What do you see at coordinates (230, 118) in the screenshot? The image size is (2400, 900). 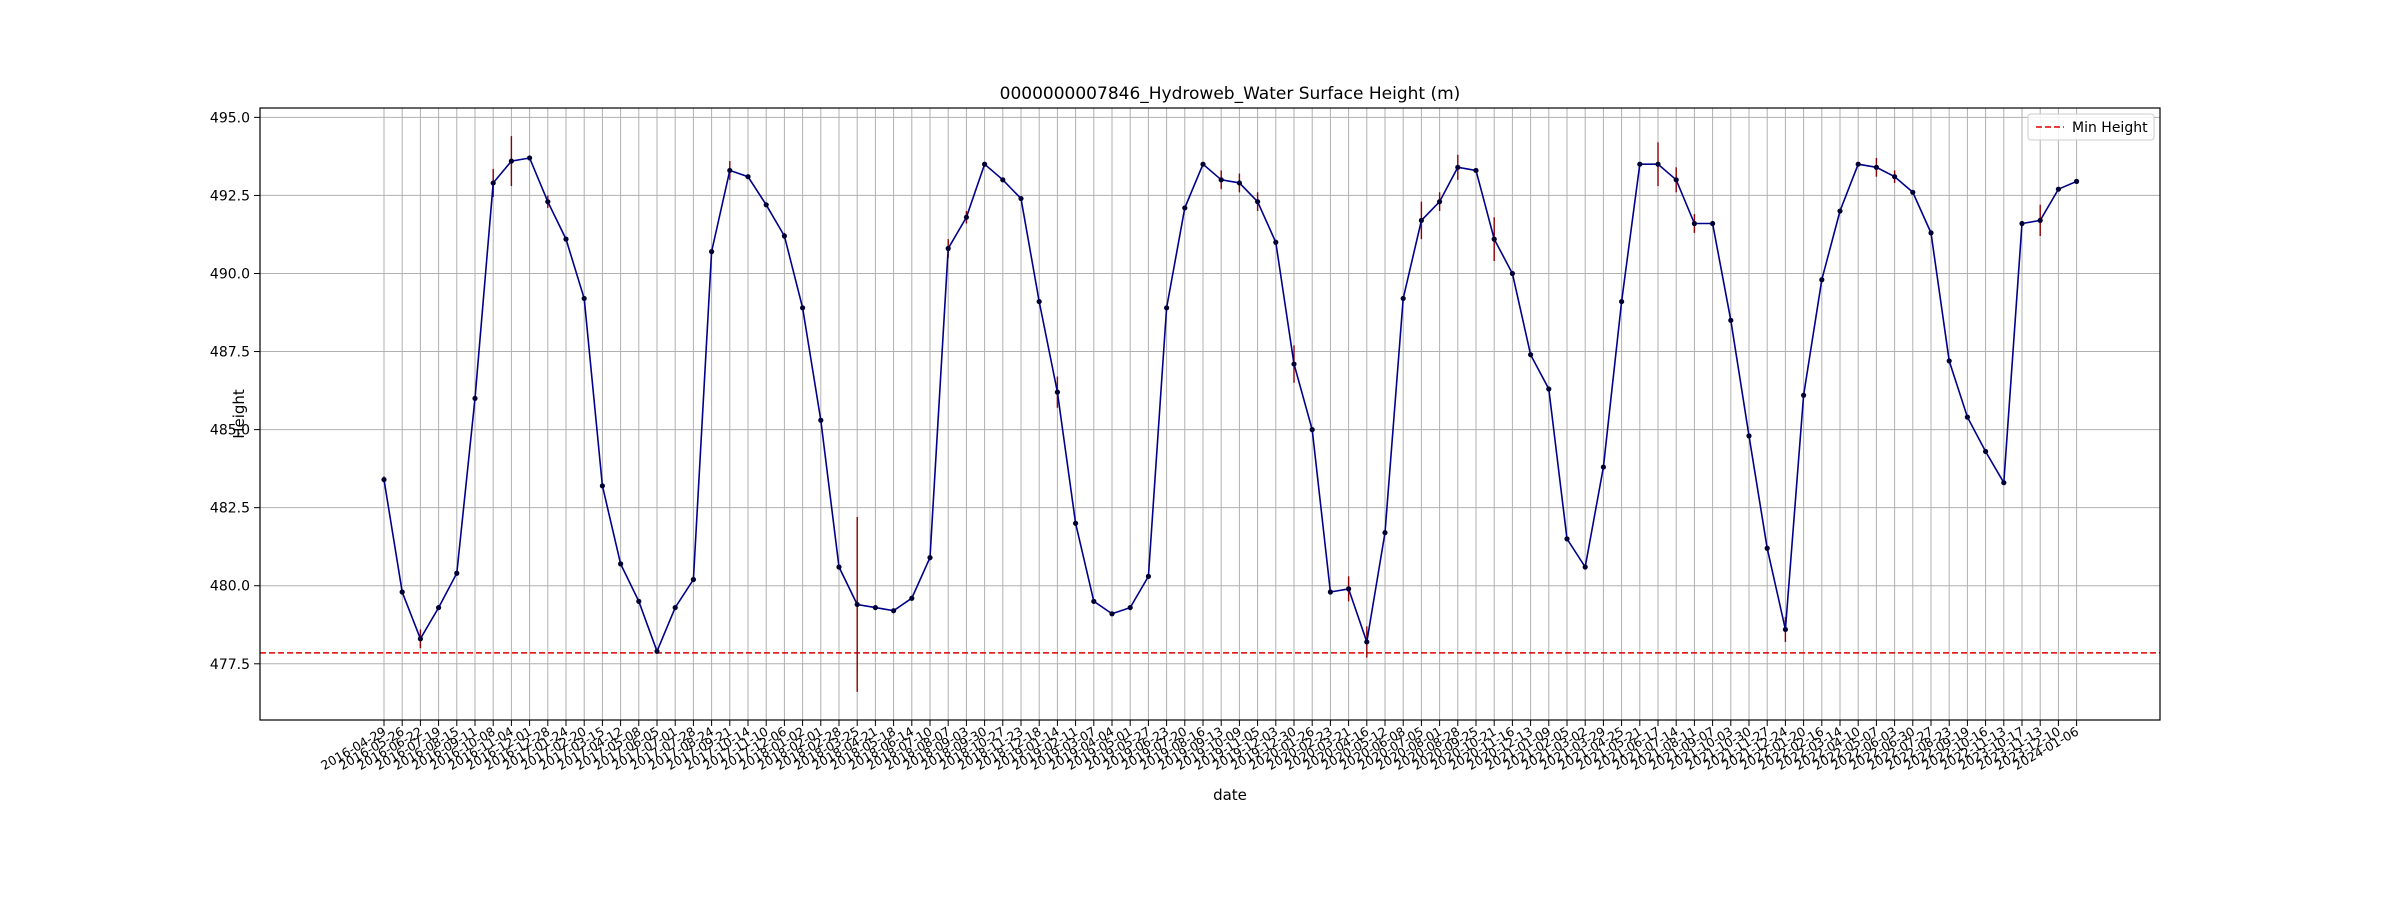 I see `y-tick-label: 495.0` at bounding box center [230, 118].